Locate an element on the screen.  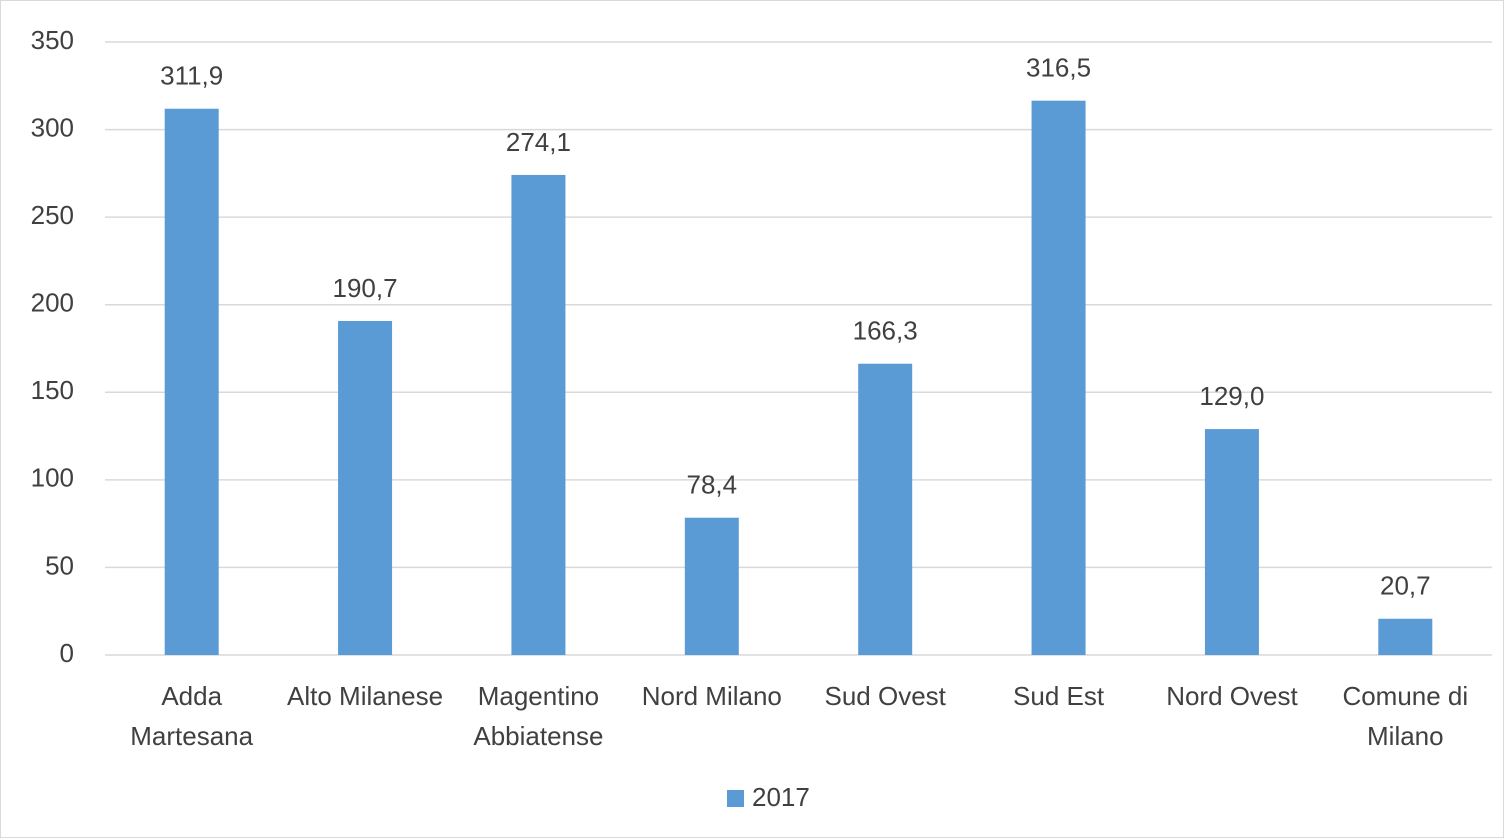
y-tick-label: 150 is located at coordinates (52, 390).